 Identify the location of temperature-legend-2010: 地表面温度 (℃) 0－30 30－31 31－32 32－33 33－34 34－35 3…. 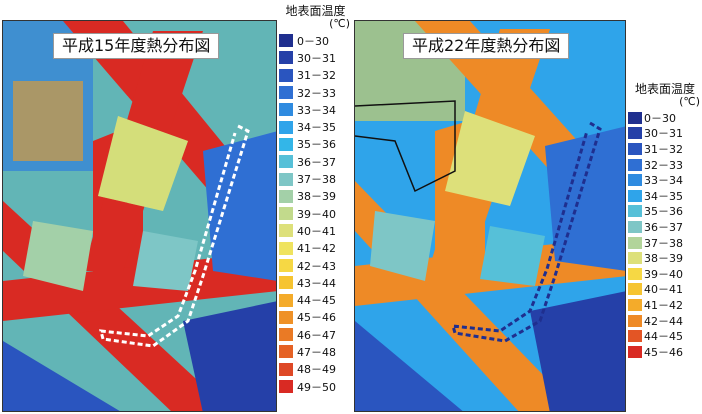
(665, 221).